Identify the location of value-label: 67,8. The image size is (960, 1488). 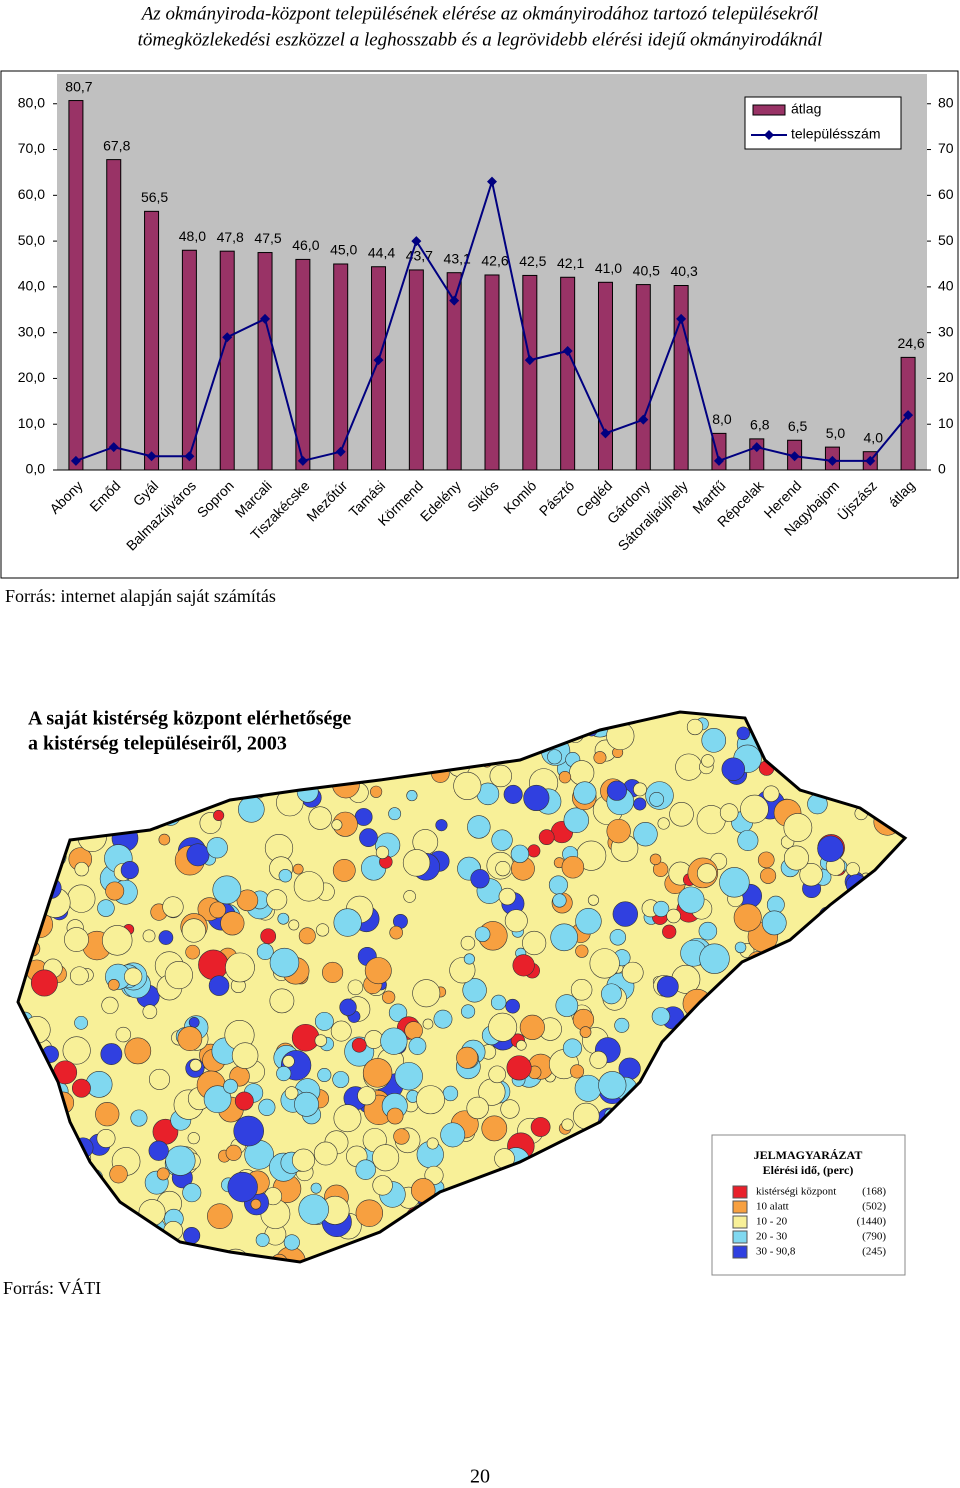
(116, 145).